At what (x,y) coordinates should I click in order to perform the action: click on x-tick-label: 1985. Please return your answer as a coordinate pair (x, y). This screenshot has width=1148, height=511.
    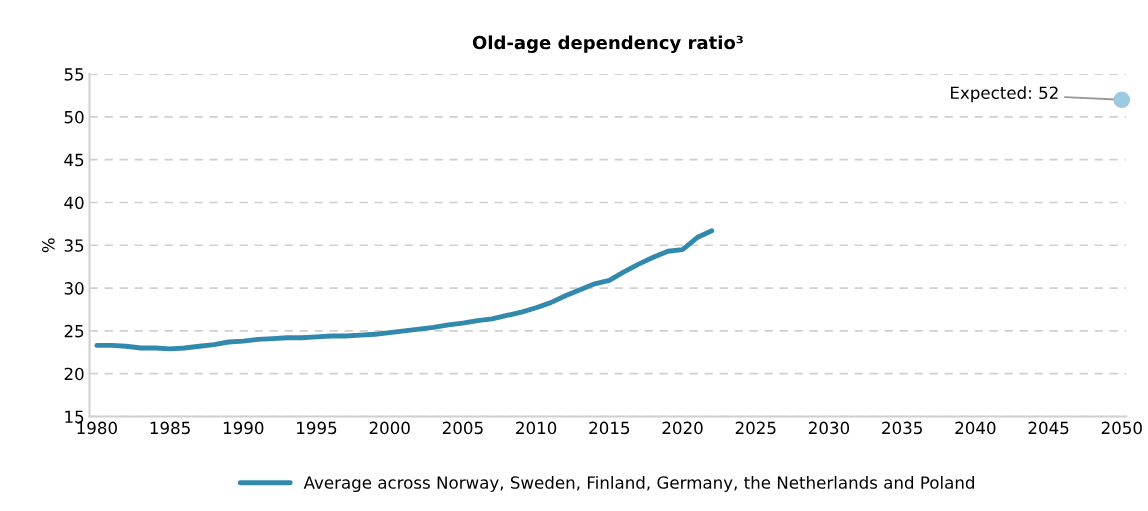
    Looking at the image, I should click on (170, 428).